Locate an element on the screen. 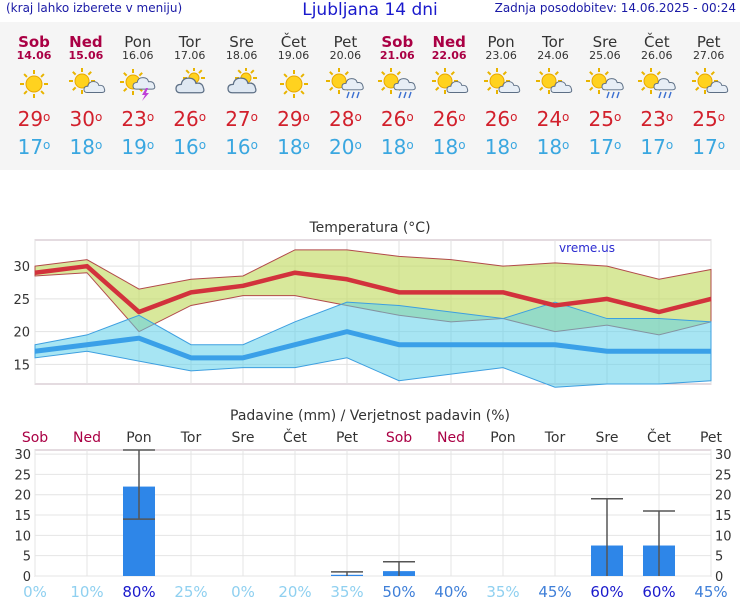 This screenshot has width=740, height=600. precip-y-tick-left: 30 is located at coordinates (22, 455).